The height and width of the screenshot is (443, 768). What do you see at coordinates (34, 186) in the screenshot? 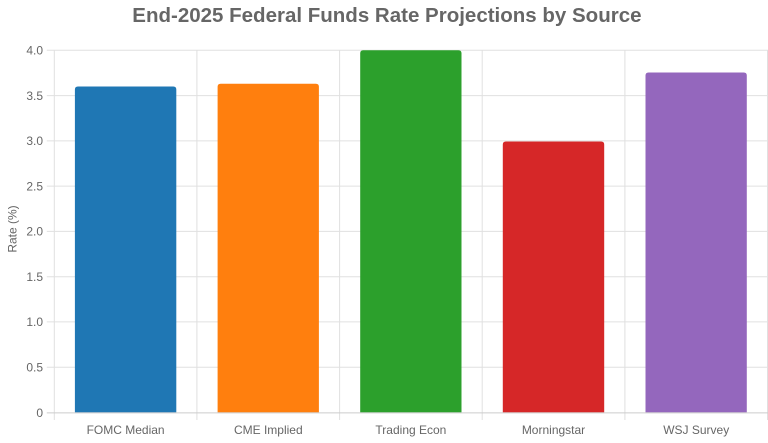
I see `svg-text: 2.5` at bounding box center [34, 186].